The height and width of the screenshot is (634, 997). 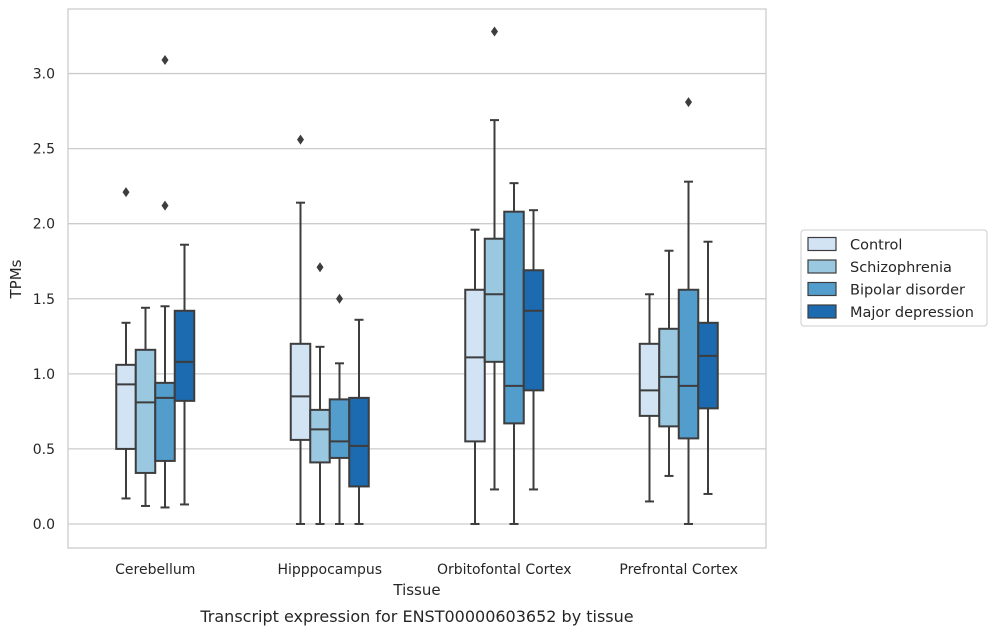 What do you see at coordinates (44, 150) in the screenshot?
I see `y-tick-label: 2.5` at bounding box center [44, 150].